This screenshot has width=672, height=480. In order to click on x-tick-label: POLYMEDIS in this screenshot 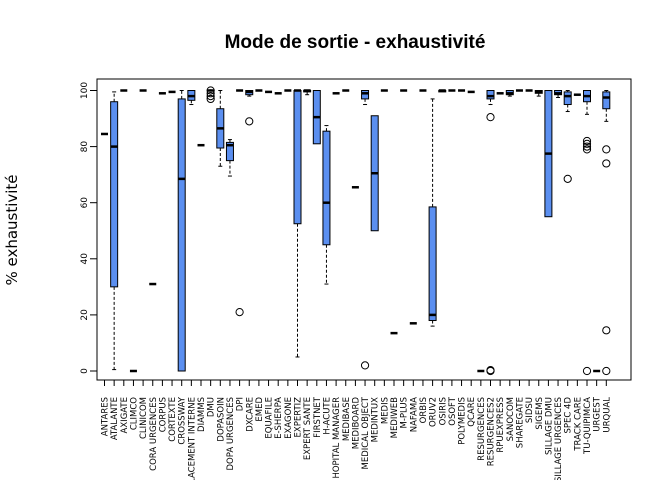, I will do `click(463, 421)`.